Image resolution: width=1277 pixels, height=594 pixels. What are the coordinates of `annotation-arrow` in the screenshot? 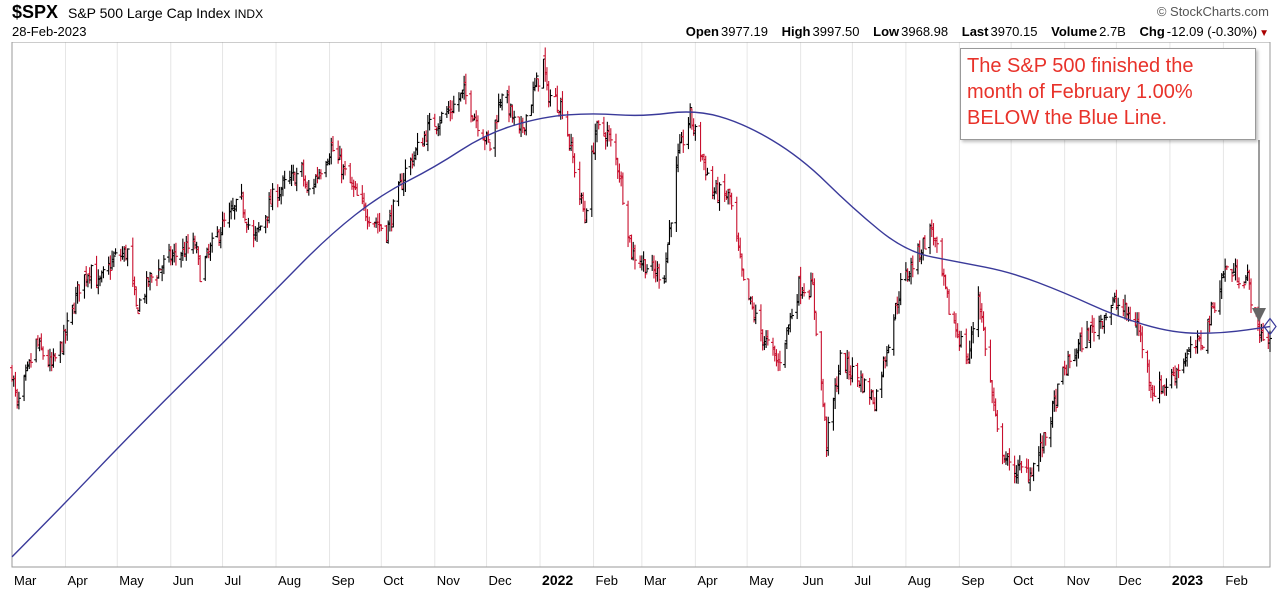 It's located at (1259, 231).